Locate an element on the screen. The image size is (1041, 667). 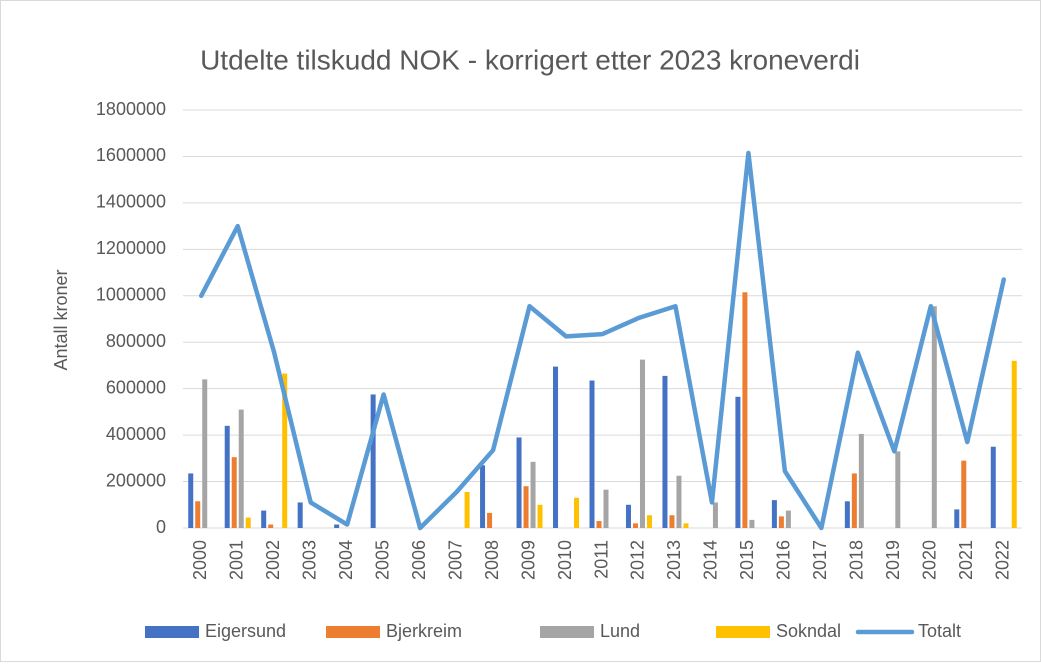
y-tick-label: 200000 is located at coordinates (136, 480).